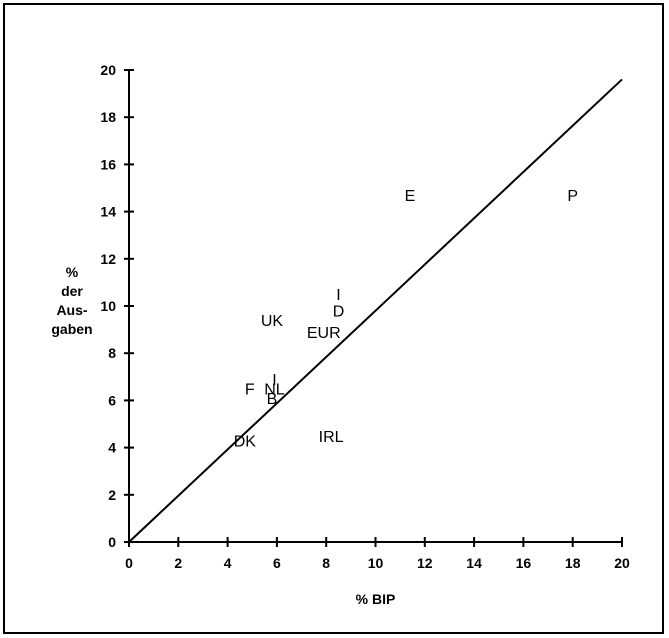 This screenshot has height=638, width=669. Describe the element at coordinates (112, 495) in the screenshot. I see `y-tick-label: 2` at that location.